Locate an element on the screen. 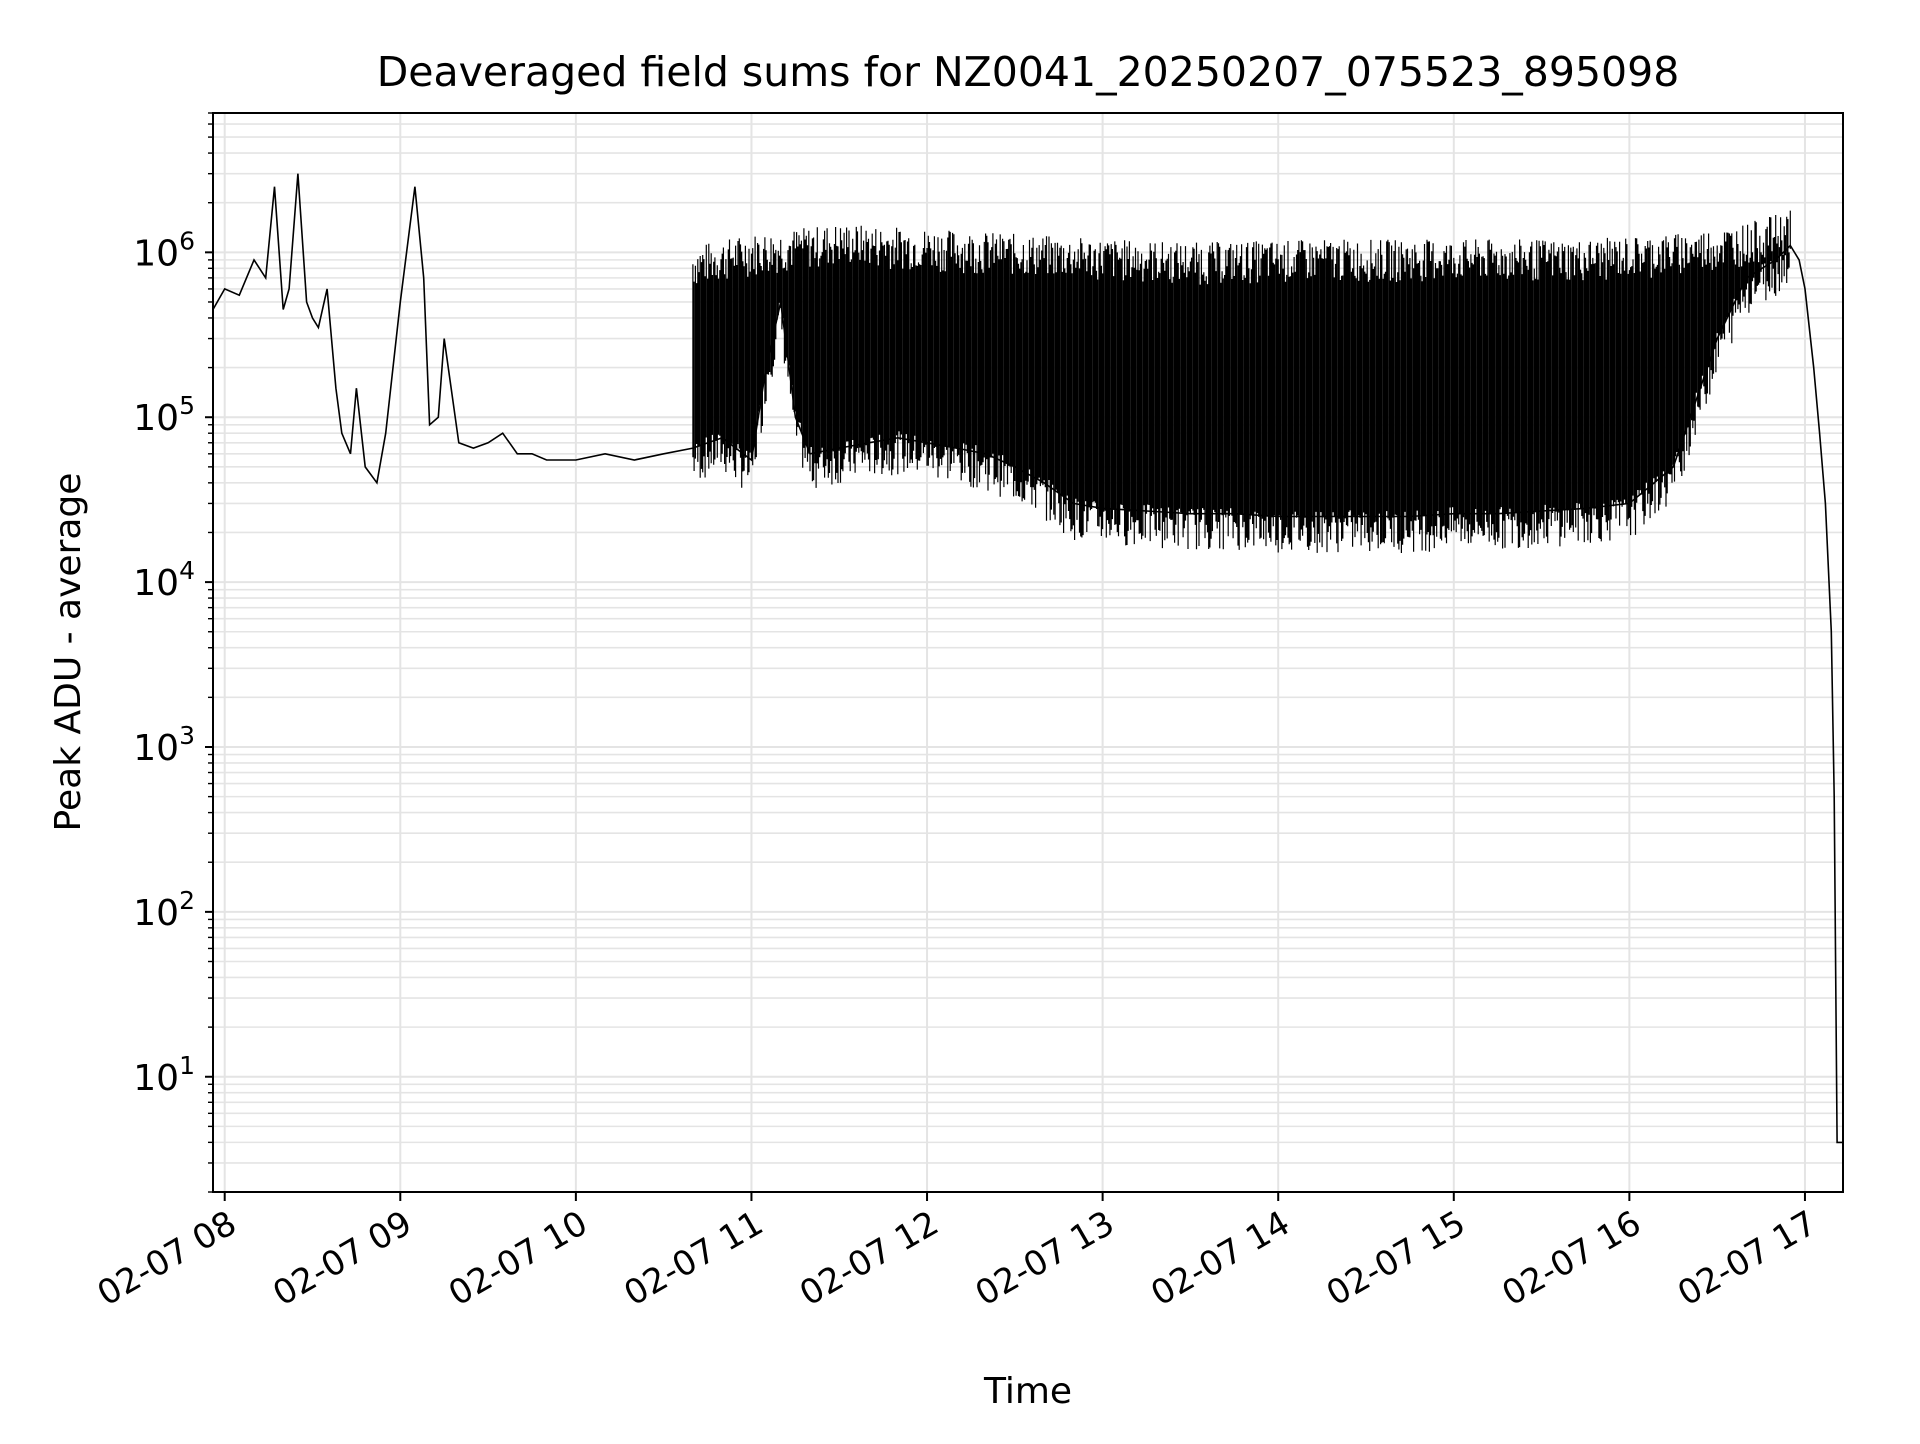 This screenshot has height=1444, width=1920. x-tick-label: 02-07 15 is located at coordinates (1396, 1258).